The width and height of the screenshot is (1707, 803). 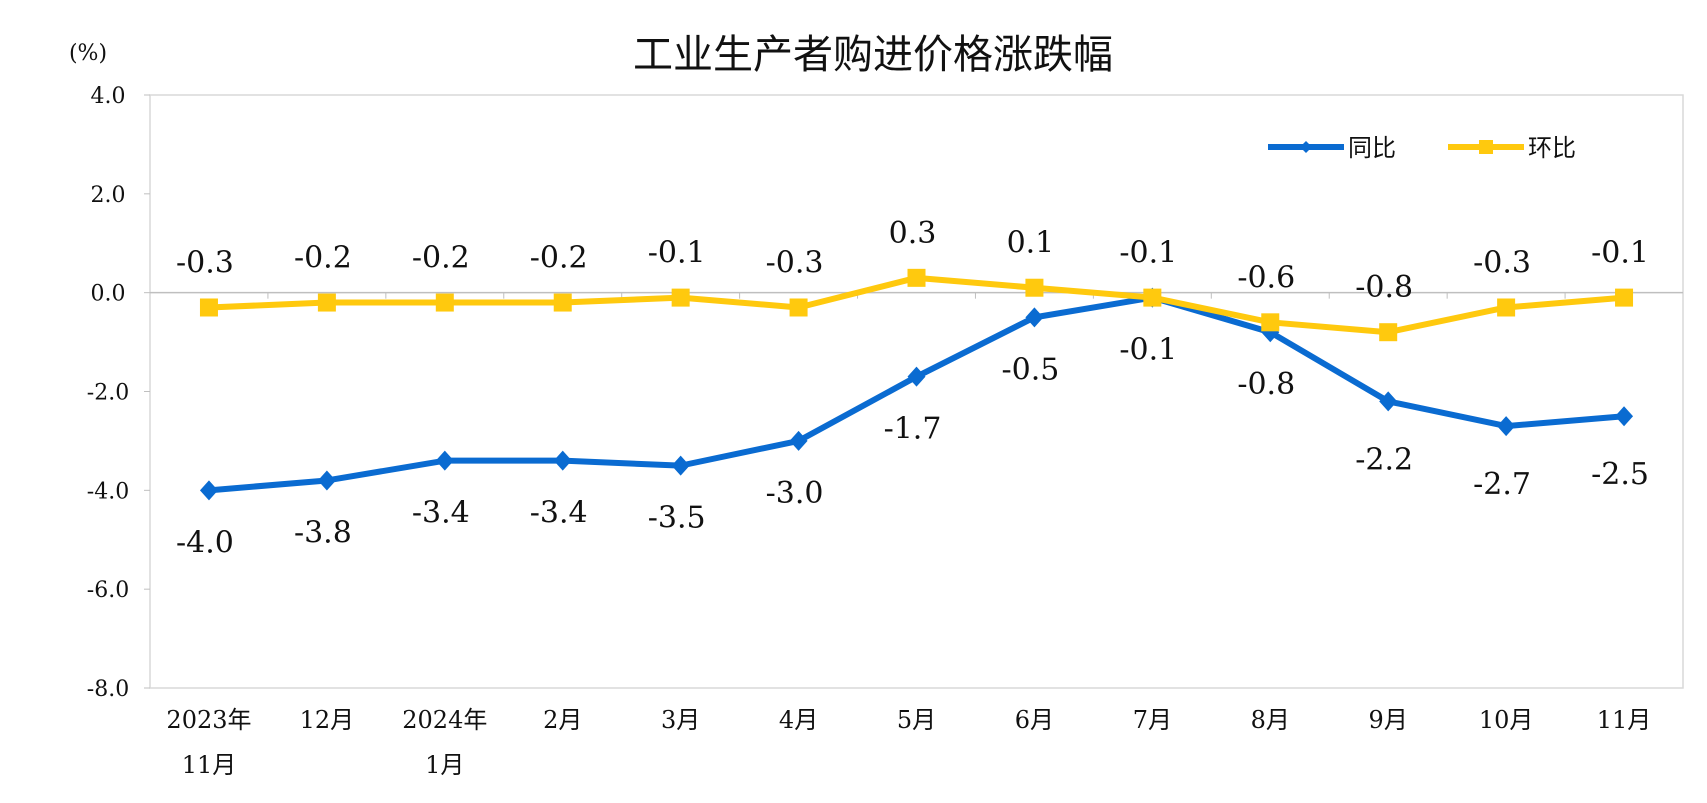 What do you see at coordinates (795, 493) in the screenshot?
I see `data-label-yoy: -3.0` at bounding box center [795, 493].